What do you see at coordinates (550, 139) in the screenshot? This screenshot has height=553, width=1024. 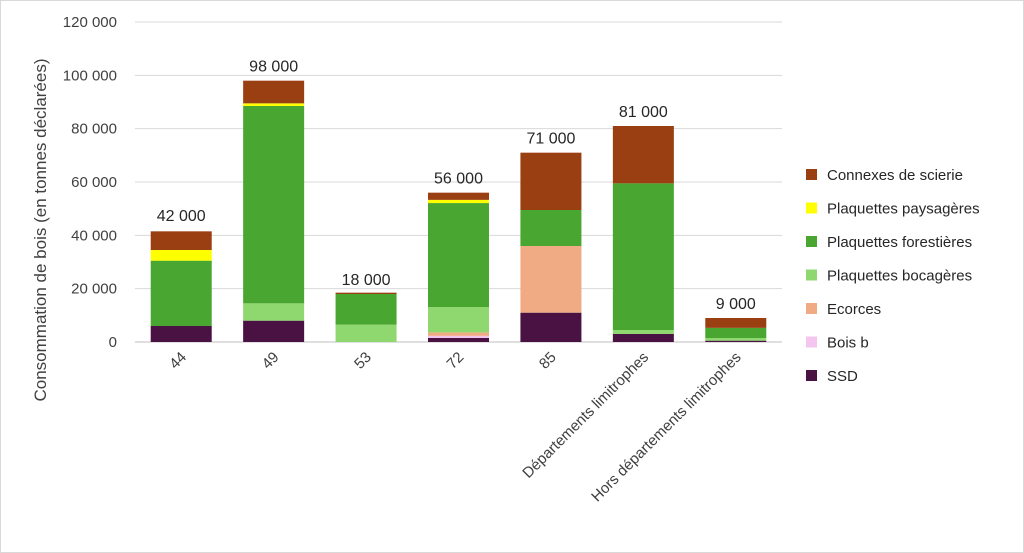 I see `total-label: 71 000` at bounding box center [550, 139].